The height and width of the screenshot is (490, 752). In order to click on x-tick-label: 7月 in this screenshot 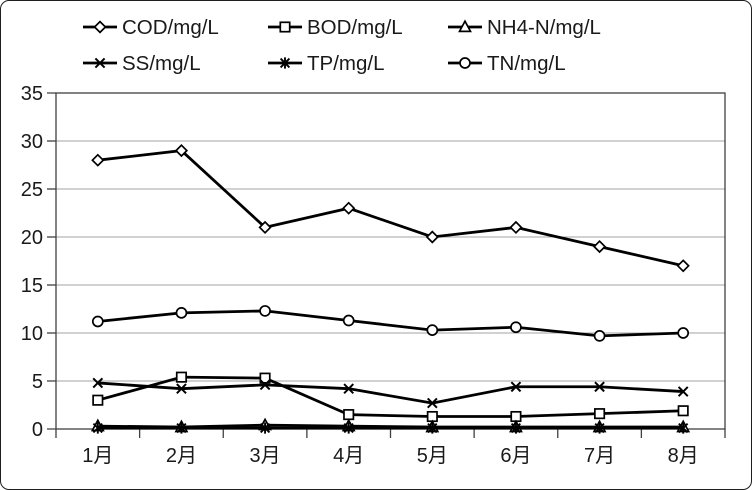, I will do `click(599, 456)`.